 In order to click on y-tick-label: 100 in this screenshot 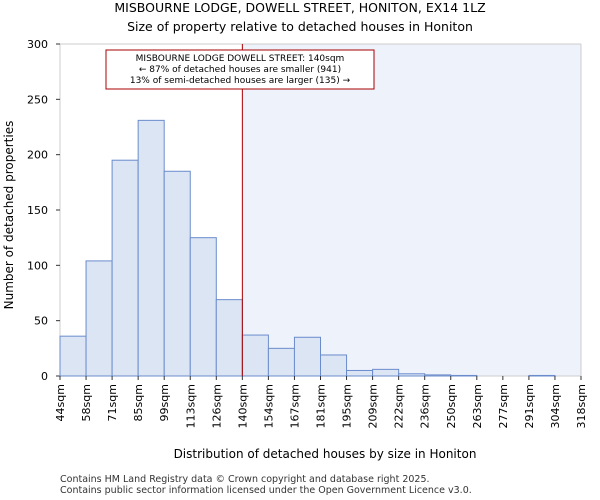, I will do `click(37, 265)`.